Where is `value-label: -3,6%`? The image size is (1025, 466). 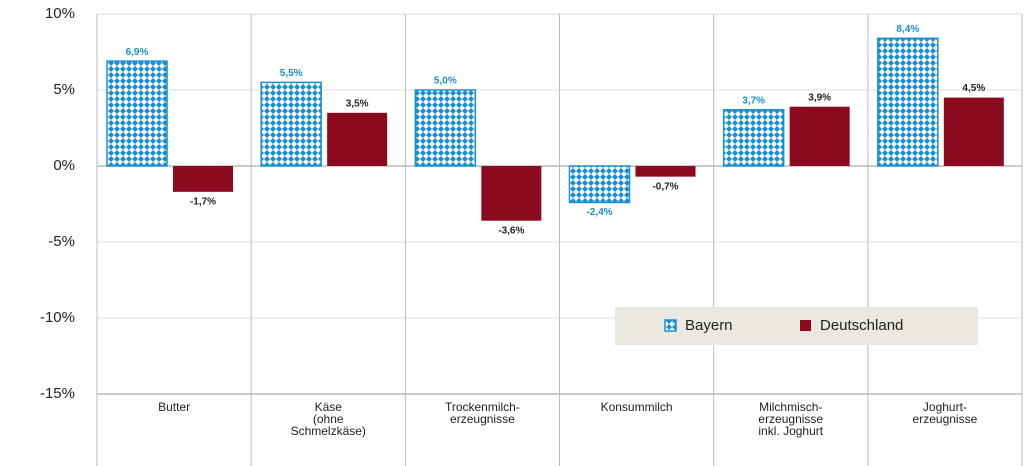
value-label: -3,6% is located at coordinates (511, 230).